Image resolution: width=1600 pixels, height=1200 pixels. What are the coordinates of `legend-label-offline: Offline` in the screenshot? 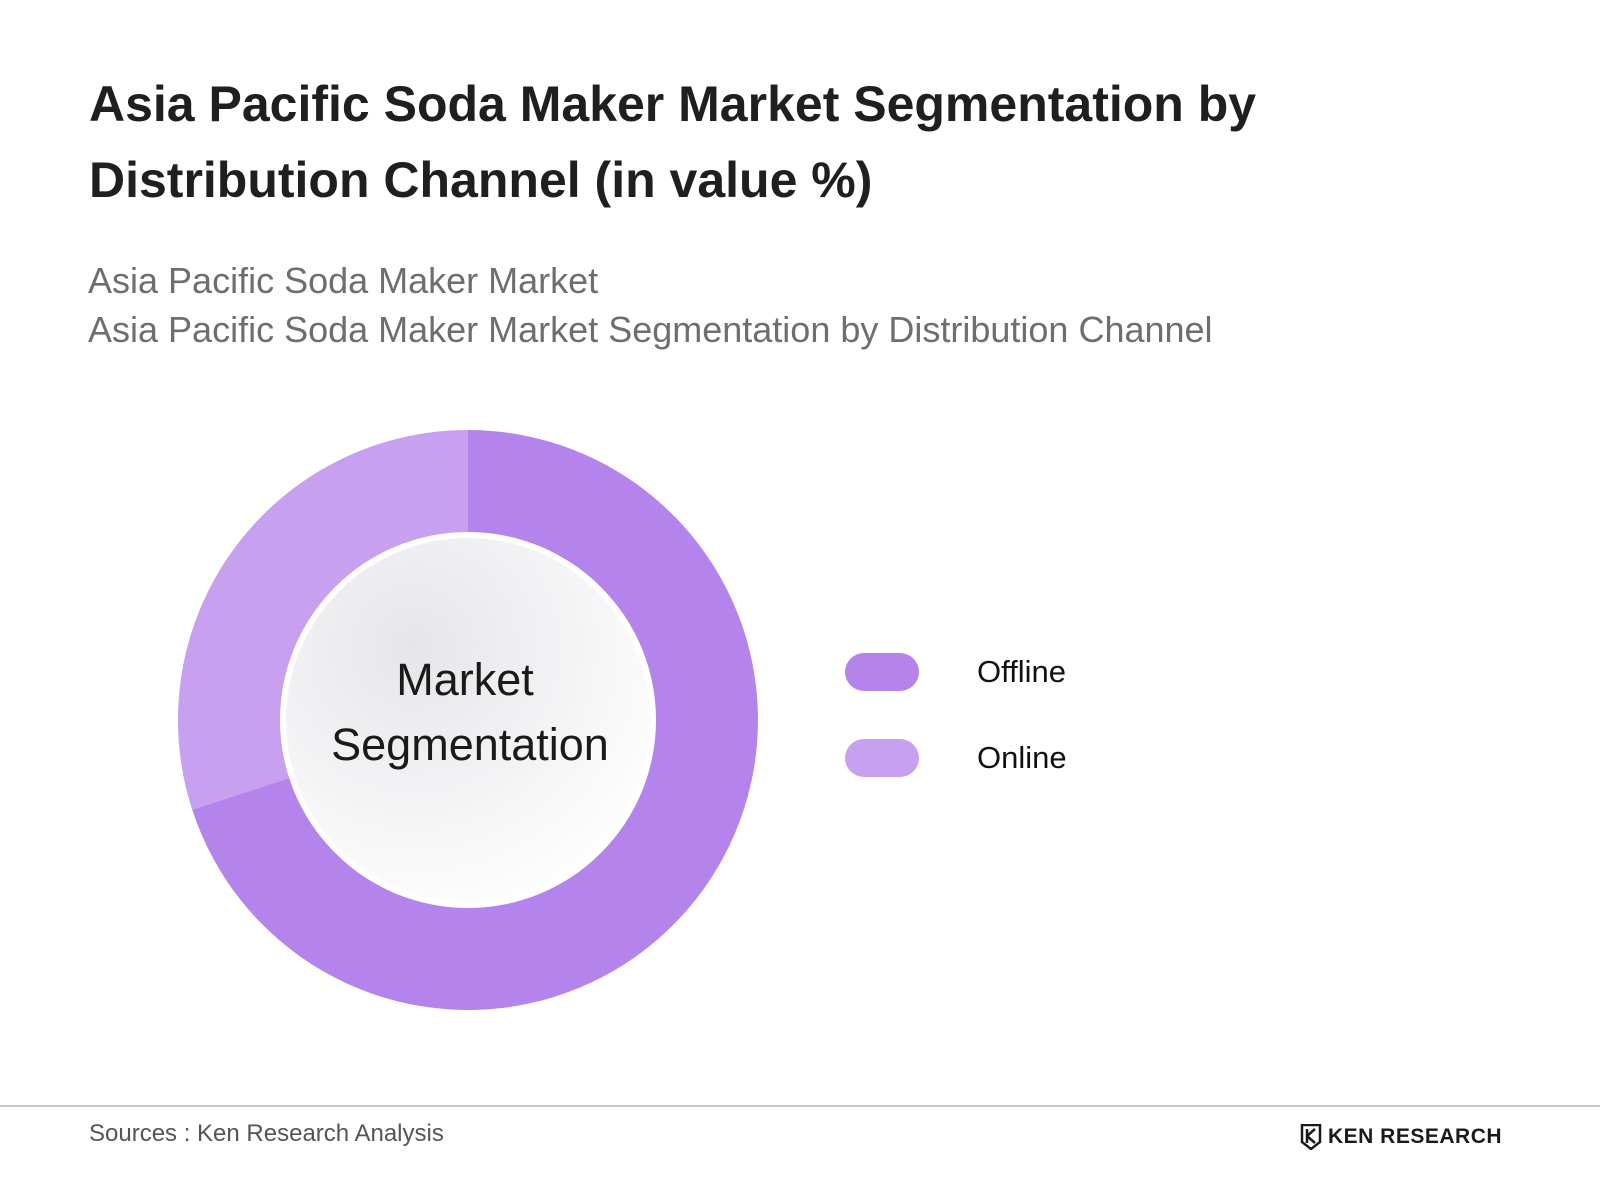 It's located at (1022, 671).